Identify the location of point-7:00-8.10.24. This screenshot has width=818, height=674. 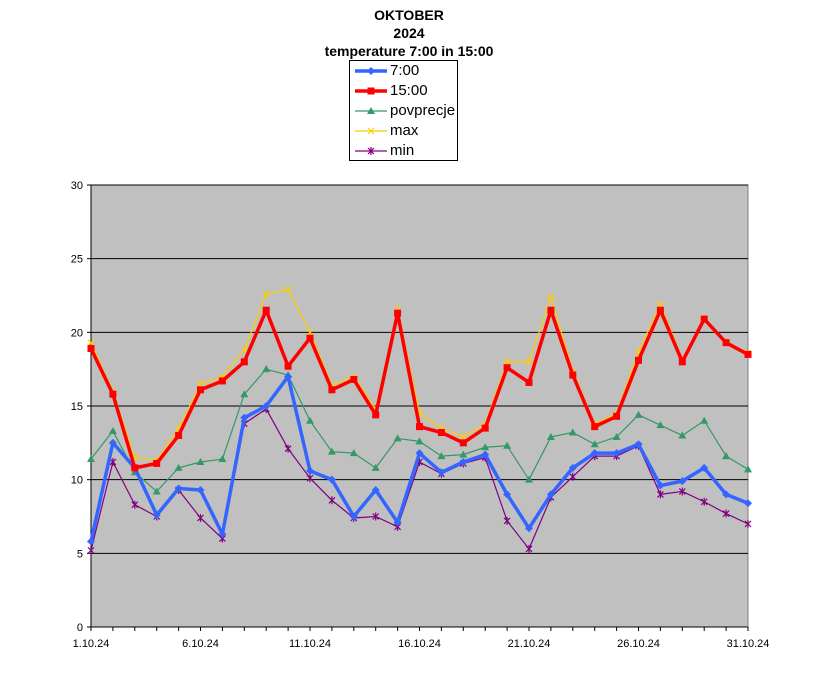
(244, 417).